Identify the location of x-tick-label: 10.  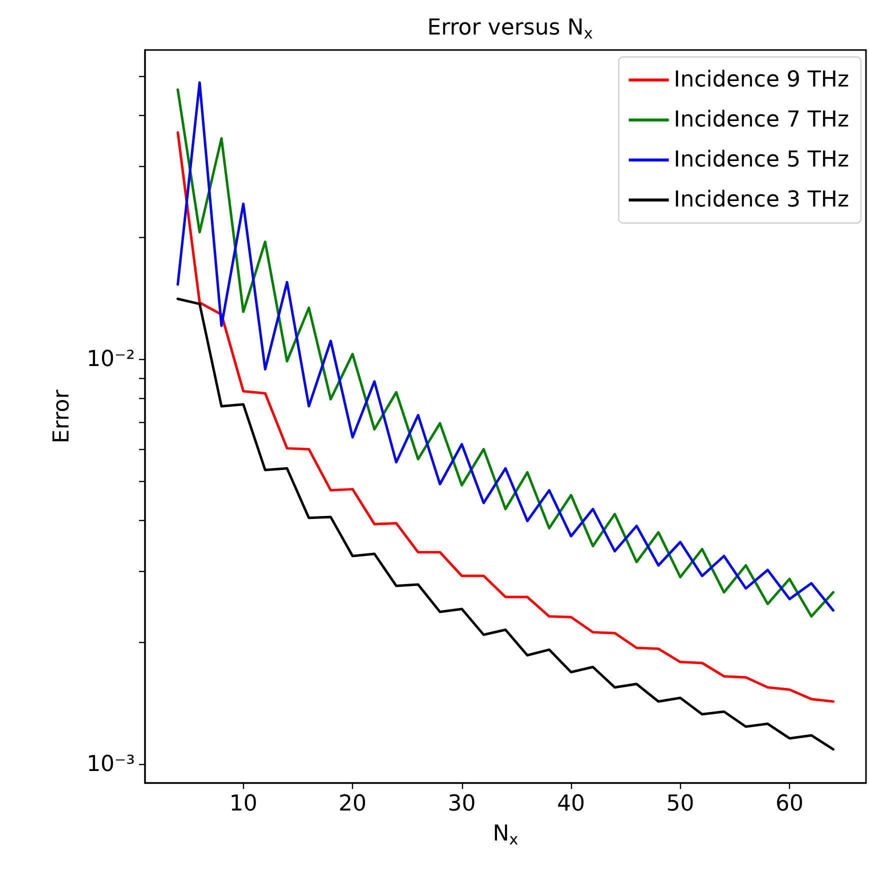
(243, 804).